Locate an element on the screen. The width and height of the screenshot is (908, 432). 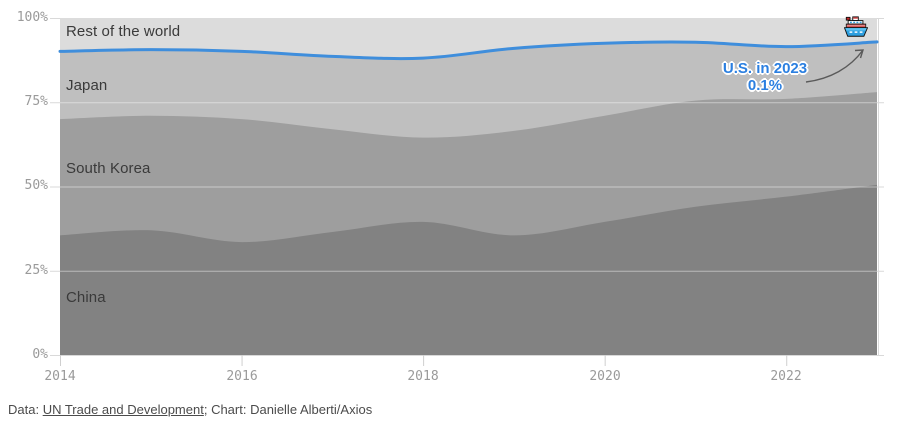
y-tick-100: 100% is located at coordinates (32, 17).